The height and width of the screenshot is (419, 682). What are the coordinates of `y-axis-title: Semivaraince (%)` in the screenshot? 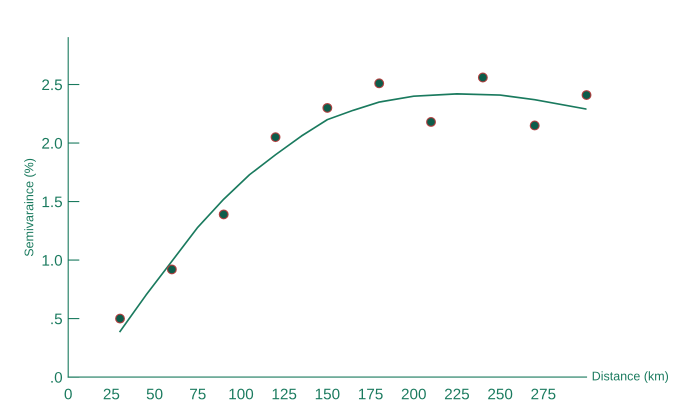 It's located at (30, 207).